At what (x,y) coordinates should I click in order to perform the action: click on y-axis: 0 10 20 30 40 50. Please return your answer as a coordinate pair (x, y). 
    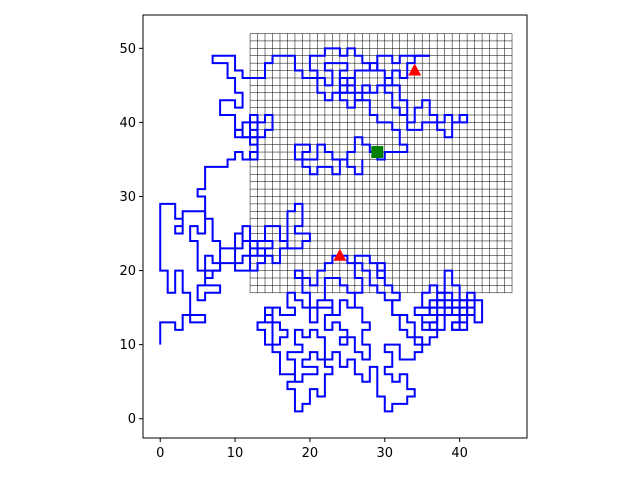
    Looking at the image, I should click on (131, 234).